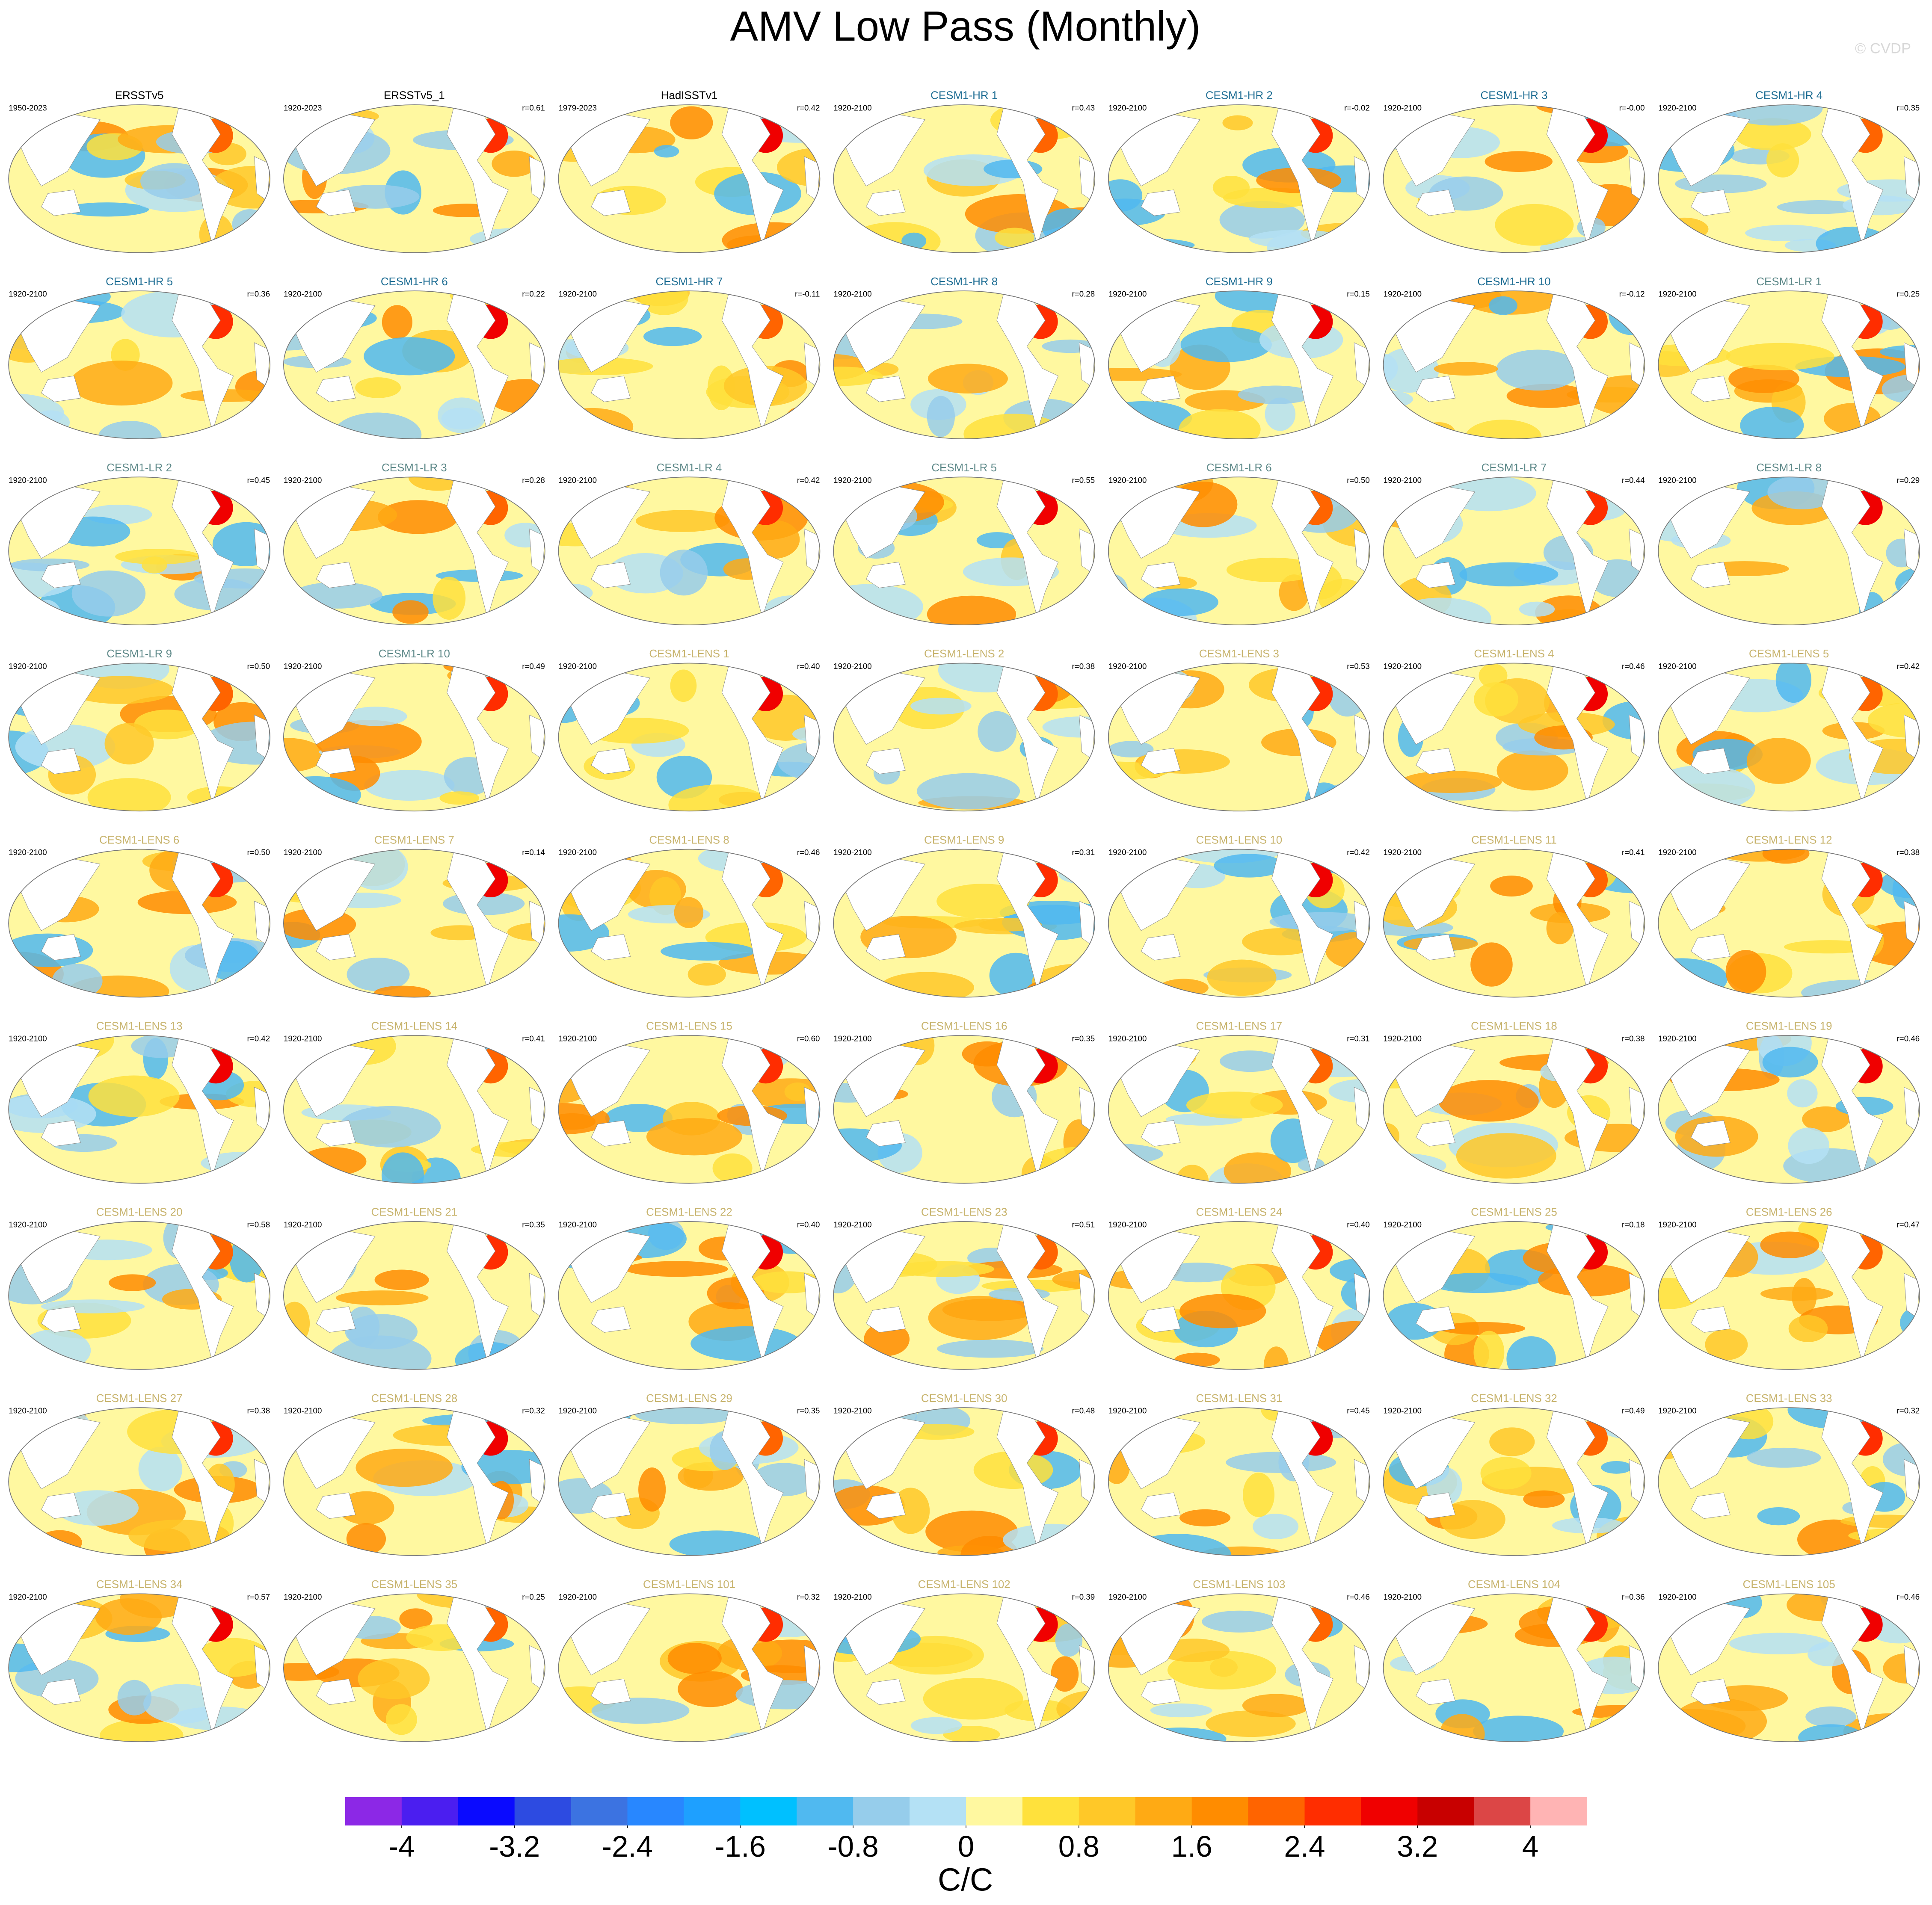 Image resolution: width=1932 pixels, height=1905 pixels. Describe the element at coordinates (1239, 468) in the screenshot. I see `panel-title: CESM1-LR 6` at that location.